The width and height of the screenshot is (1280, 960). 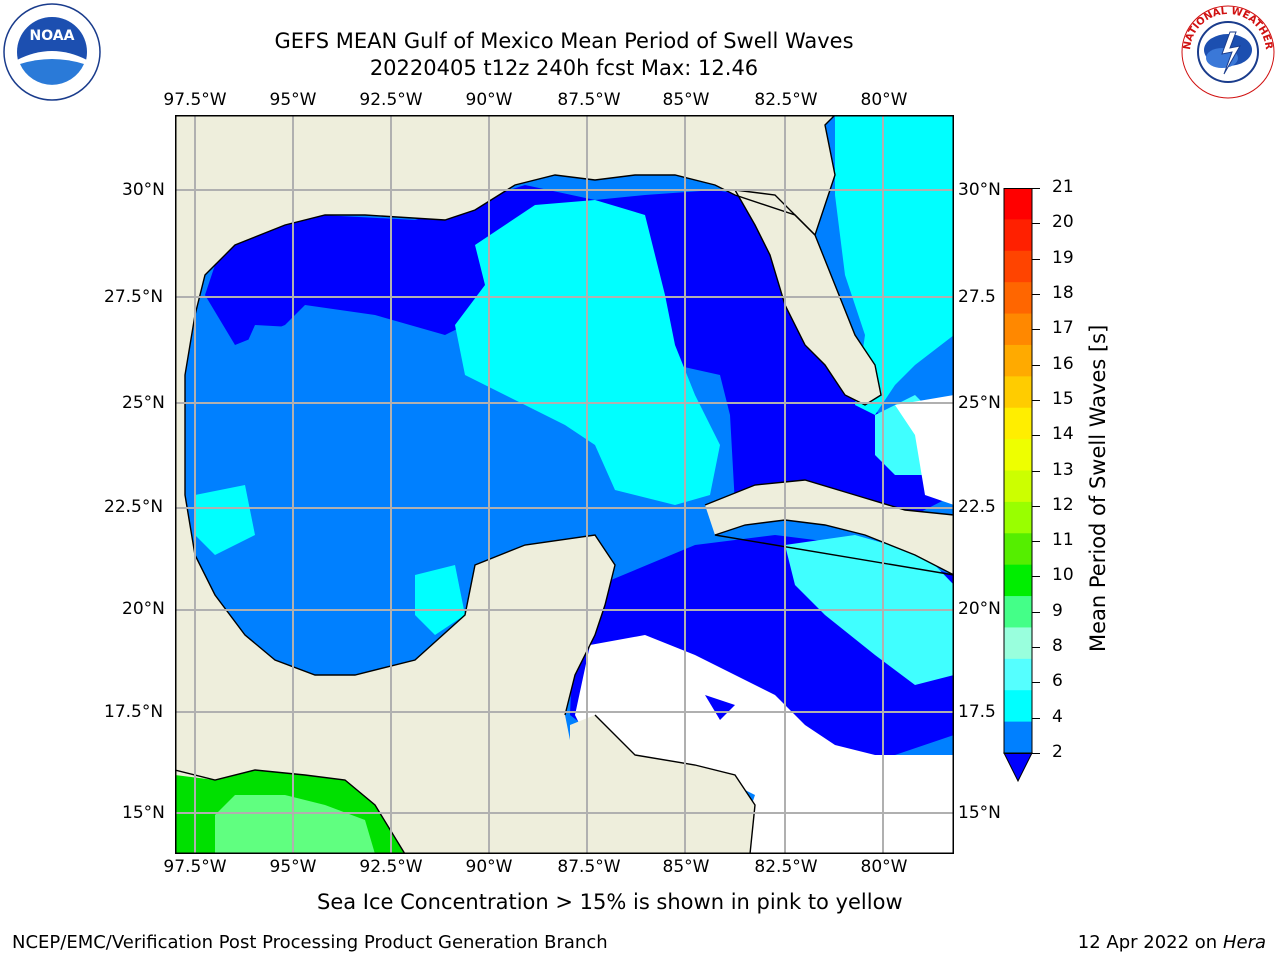 I want to click on colorbar-tick-label: 15, so click(x=1063, y=398).